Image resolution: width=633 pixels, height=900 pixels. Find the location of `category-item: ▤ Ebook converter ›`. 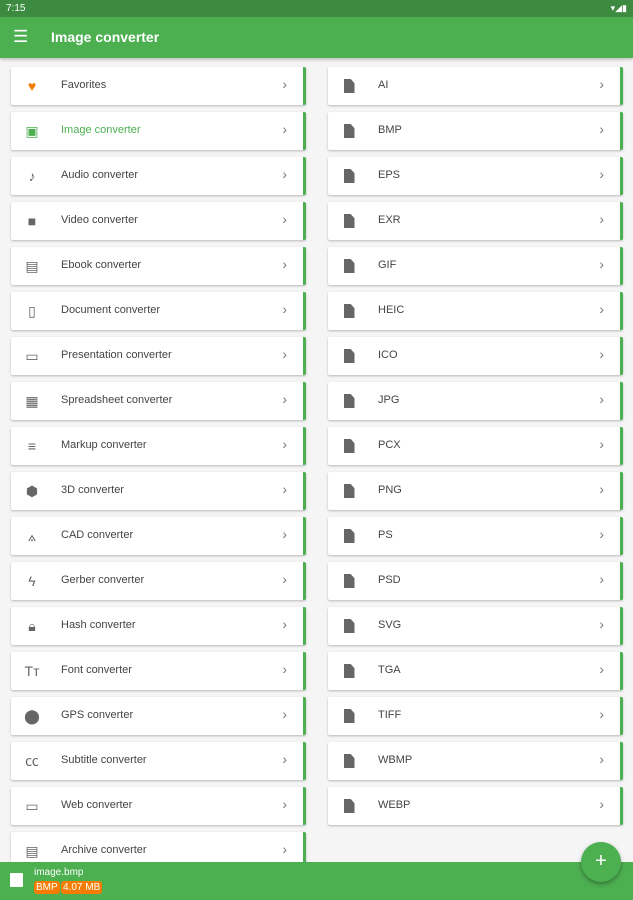

category-item: ▤ Ebook converter › is located at coordinates (158, 266).